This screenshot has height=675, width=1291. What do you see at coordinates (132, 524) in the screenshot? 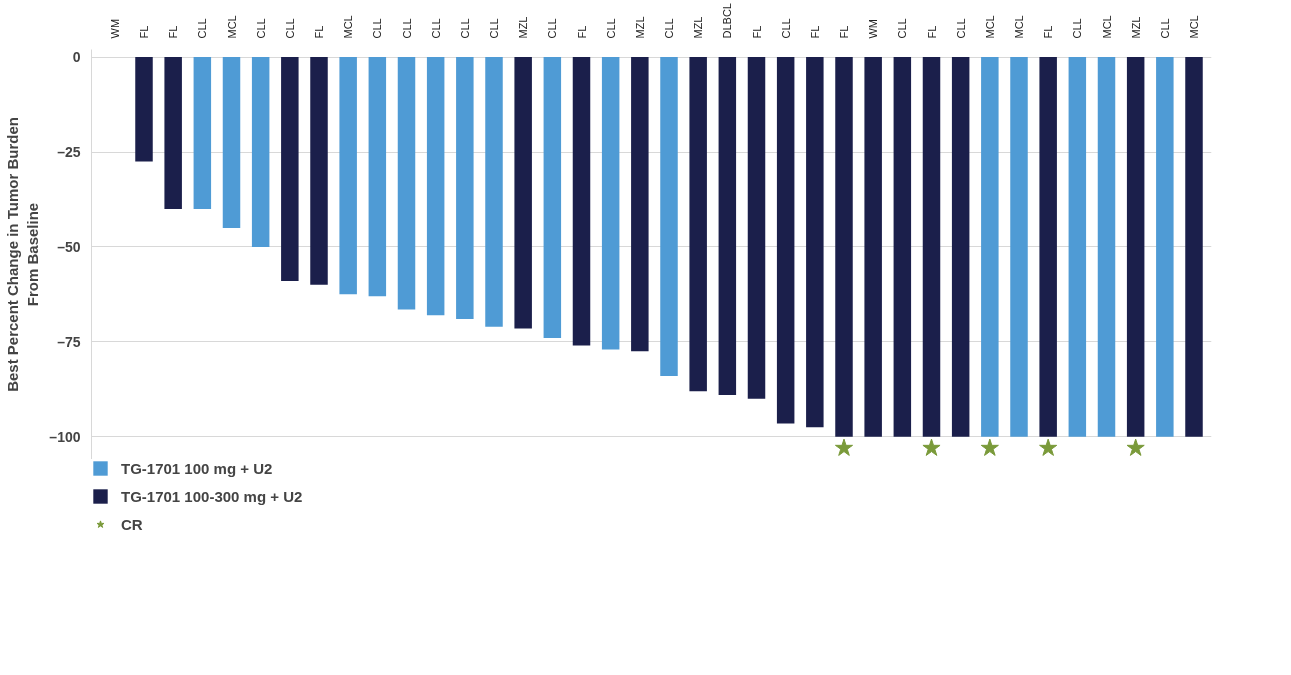
I see `legend-label: CR` at bounding box center [132, 524].